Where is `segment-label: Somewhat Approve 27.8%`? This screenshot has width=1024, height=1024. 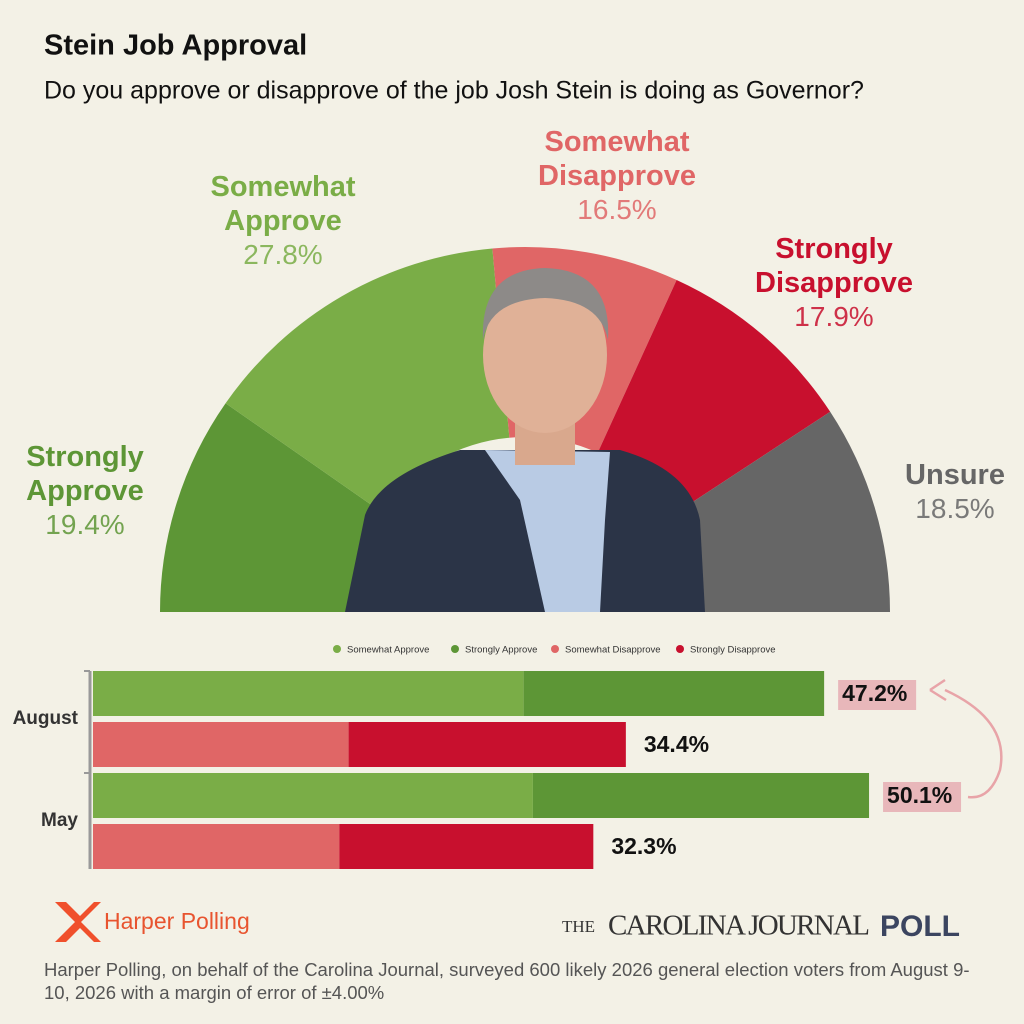
segment-label: Somewhat Approve 27.8% is located at coordinates (283, 221).